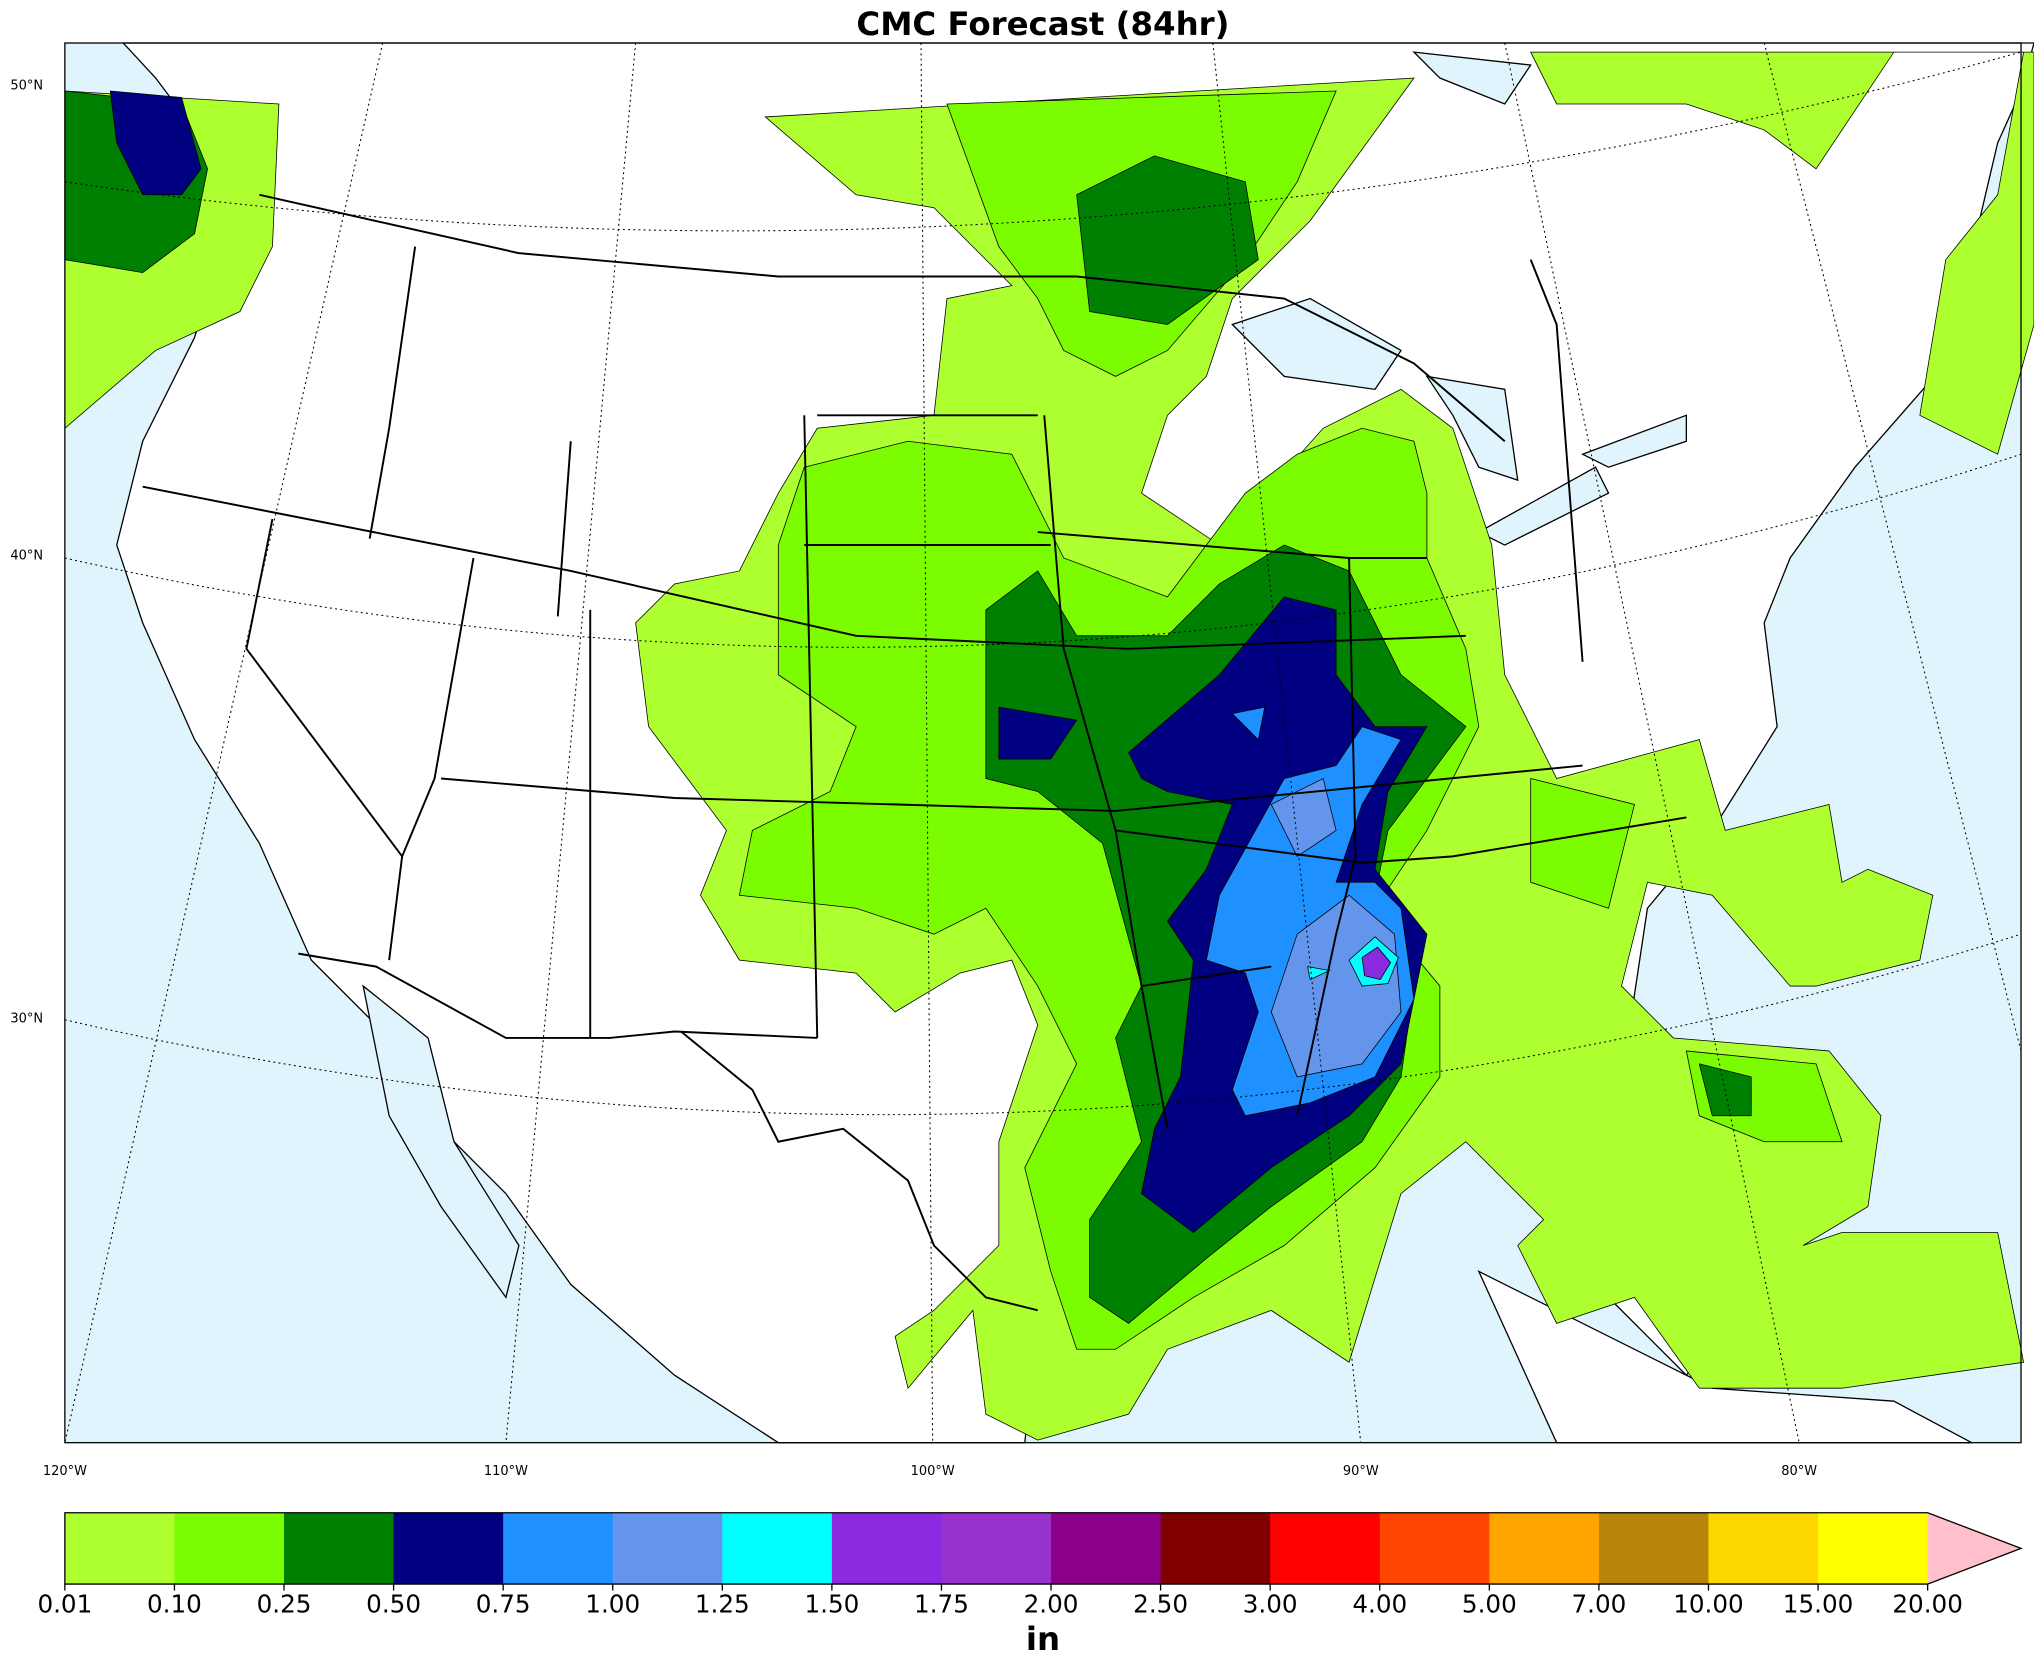 This screenshot has height=1666, width=2034. I want to click on colorbar-tick-label: 2.50, so click(1160, 1604).